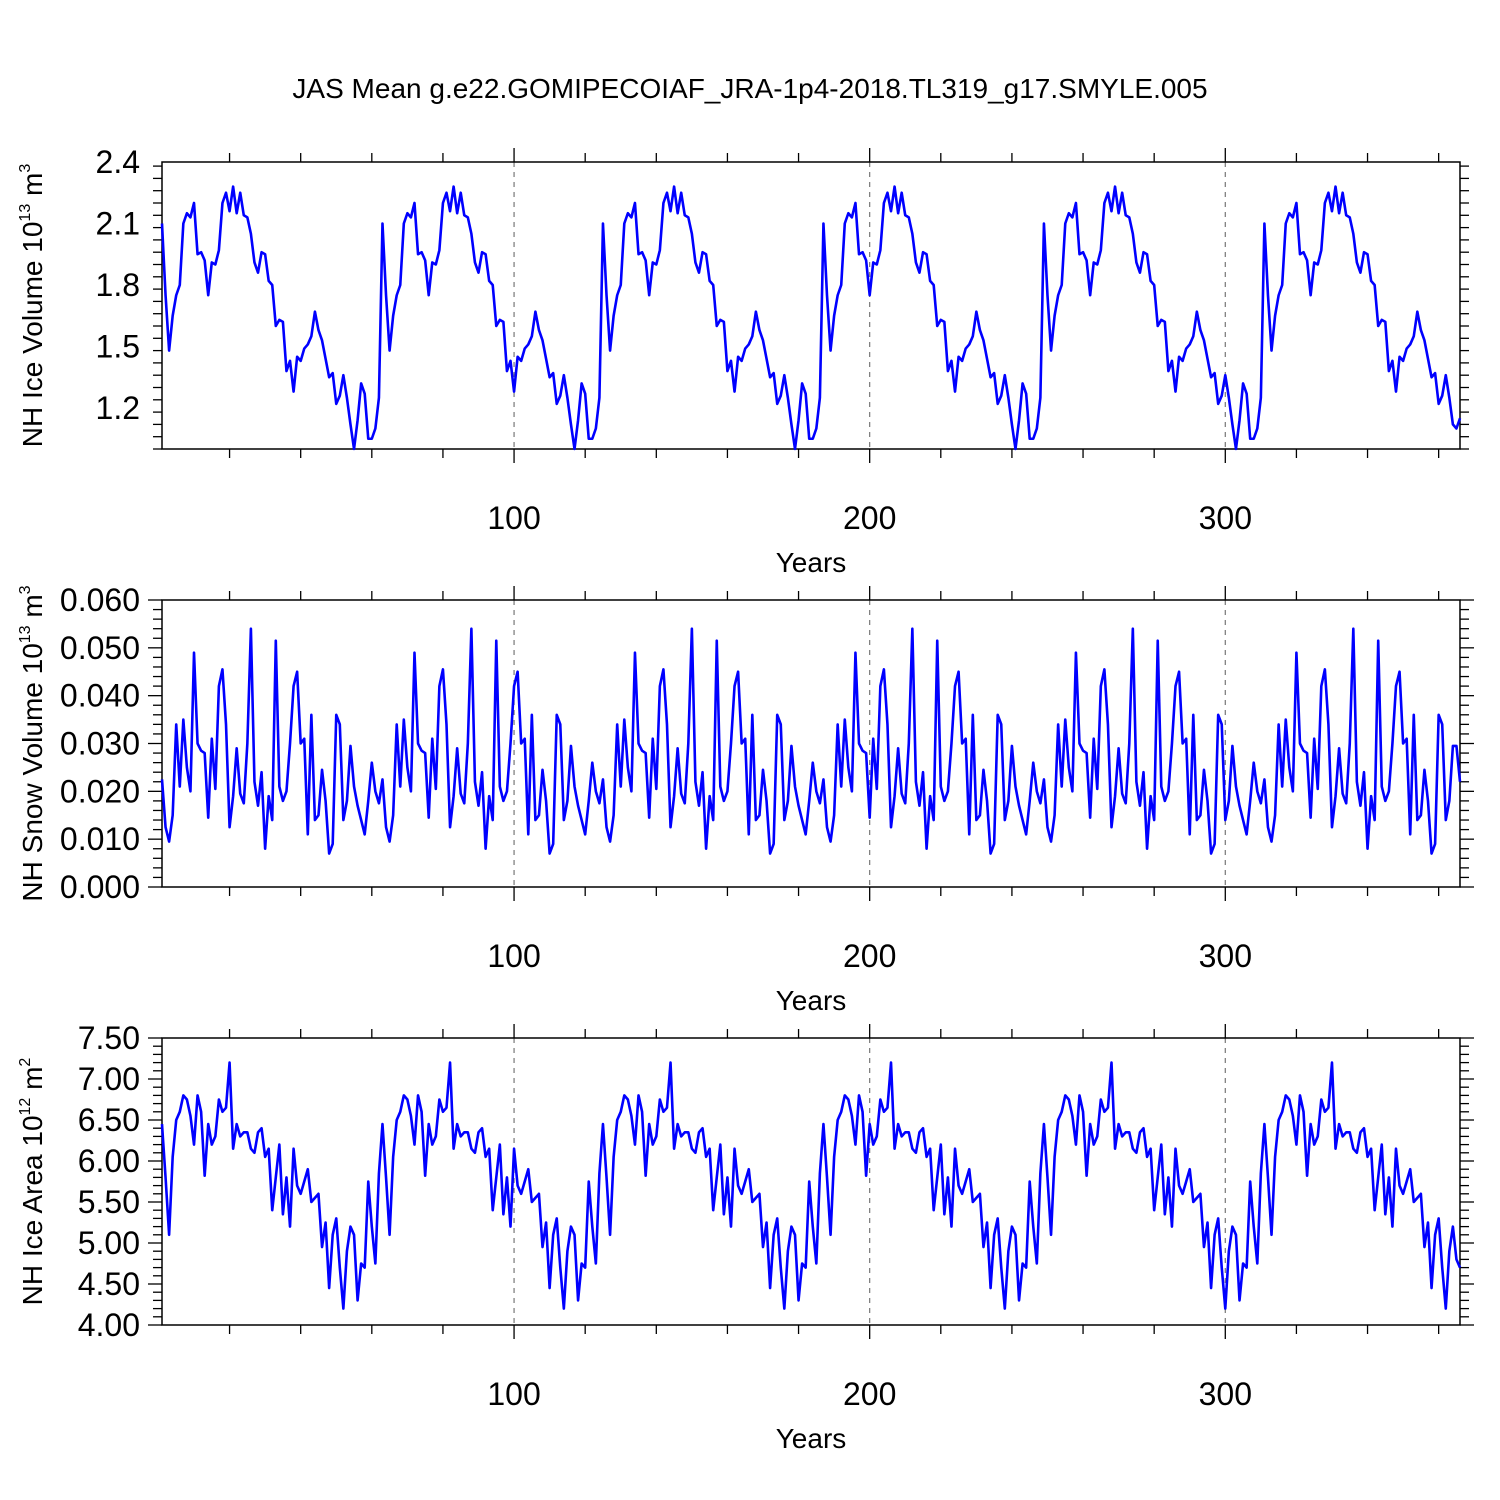 The width and height of the screenshot is (1500, 1500). I want to click on y-tick-label: 1.2, so click(118, 408).